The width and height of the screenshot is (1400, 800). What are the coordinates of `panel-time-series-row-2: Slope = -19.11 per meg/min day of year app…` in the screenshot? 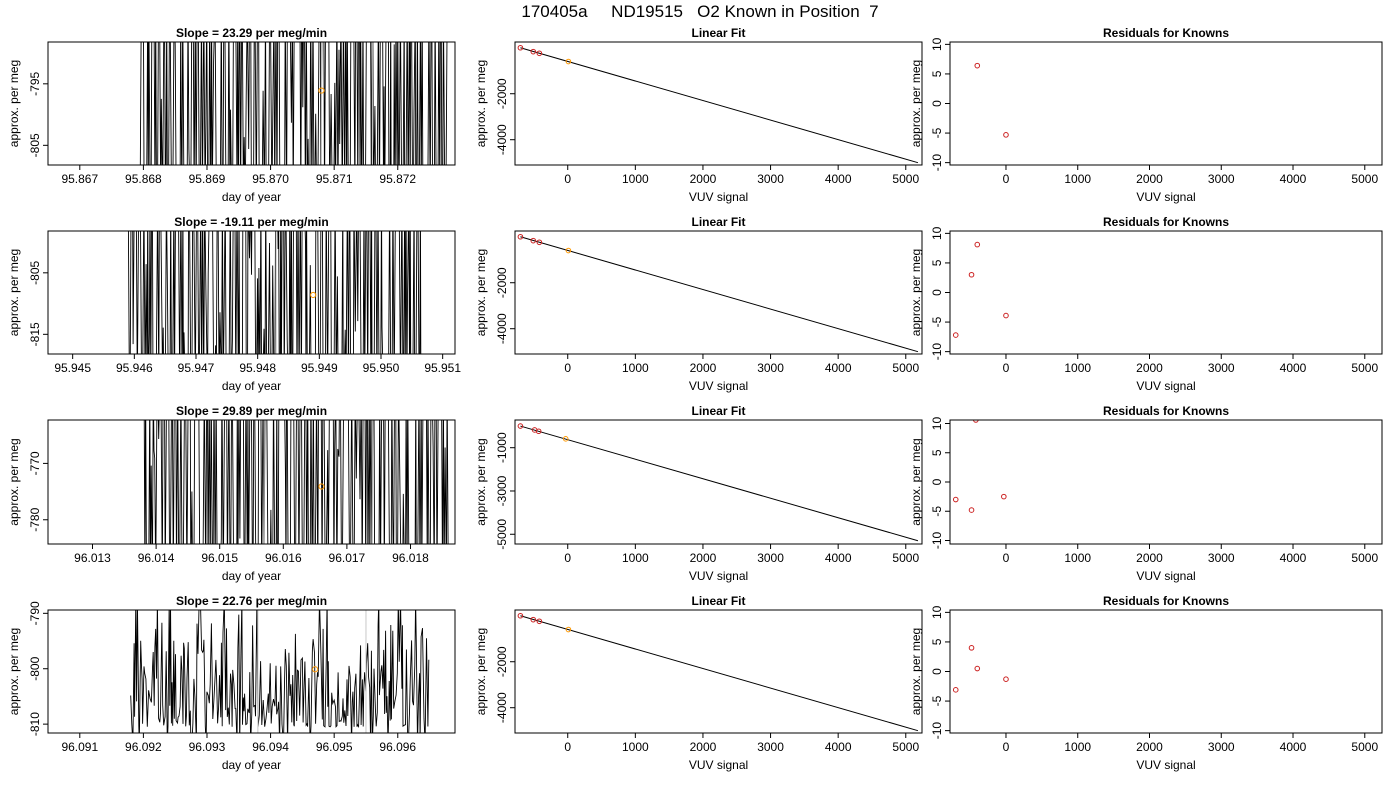 It's located at (234, 304).